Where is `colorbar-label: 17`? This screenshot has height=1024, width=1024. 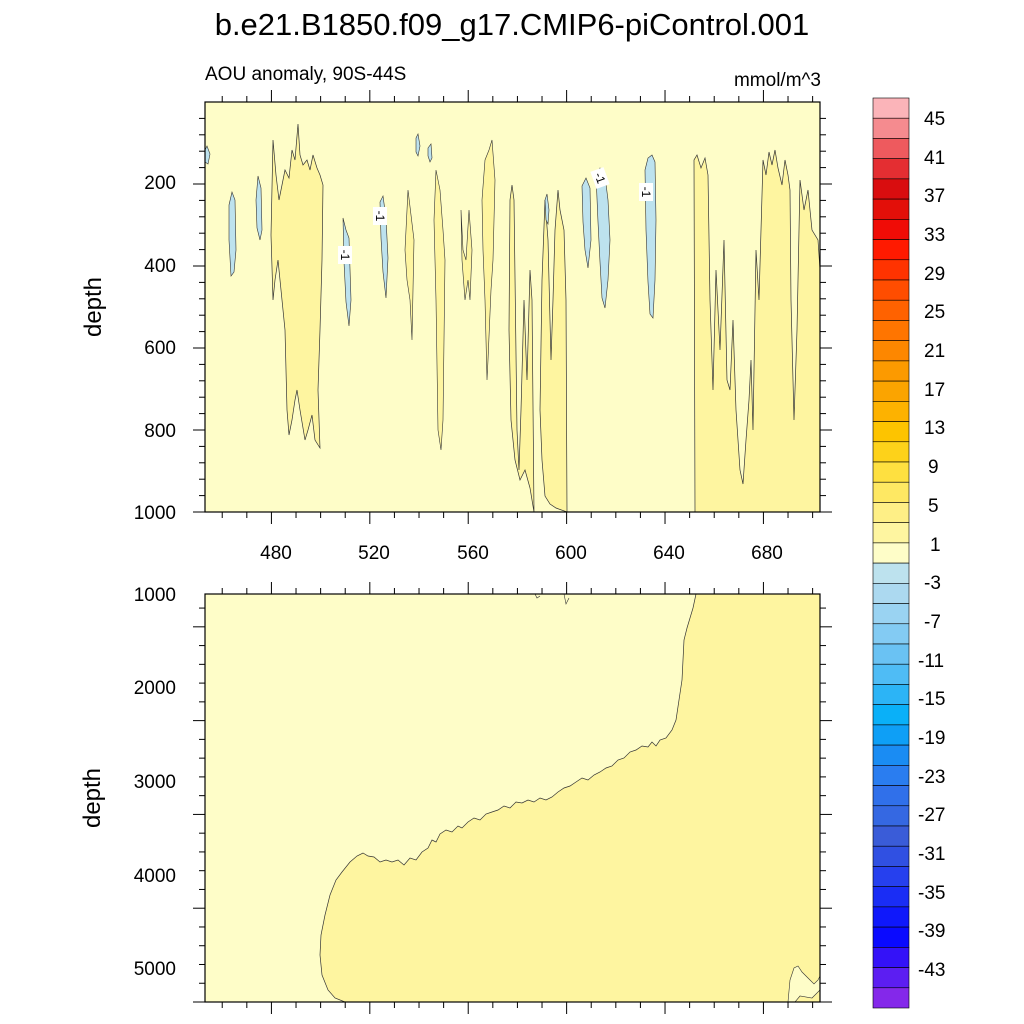
colorbar-label: 17 is located at coordinates (934, 390).